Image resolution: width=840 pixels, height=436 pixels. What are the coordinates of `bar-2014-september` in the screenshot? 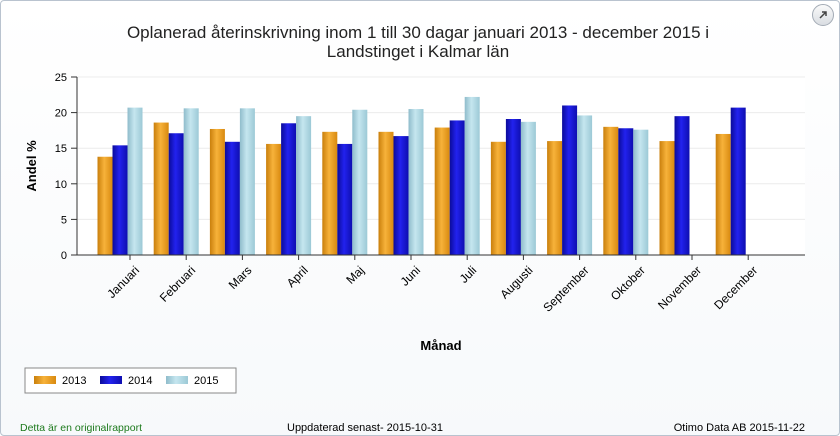 It's located at (570, 180).